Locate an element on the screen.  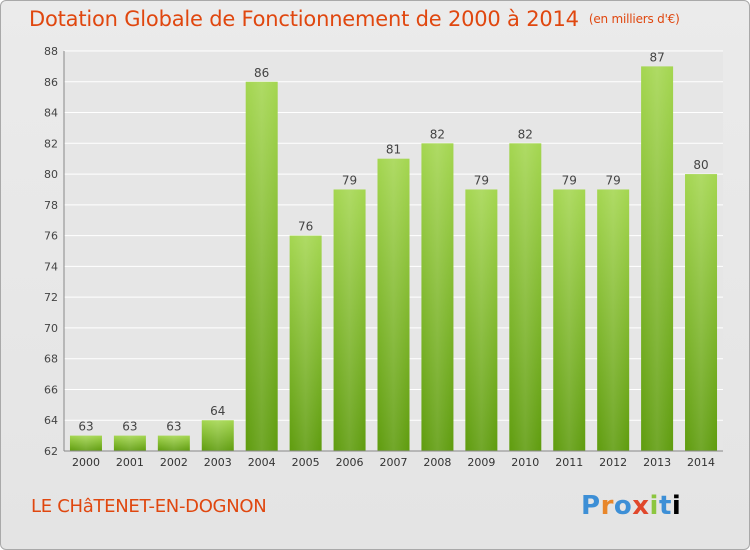
chart-unit: (en milliers d'€) is located at coordinates (634, 19).